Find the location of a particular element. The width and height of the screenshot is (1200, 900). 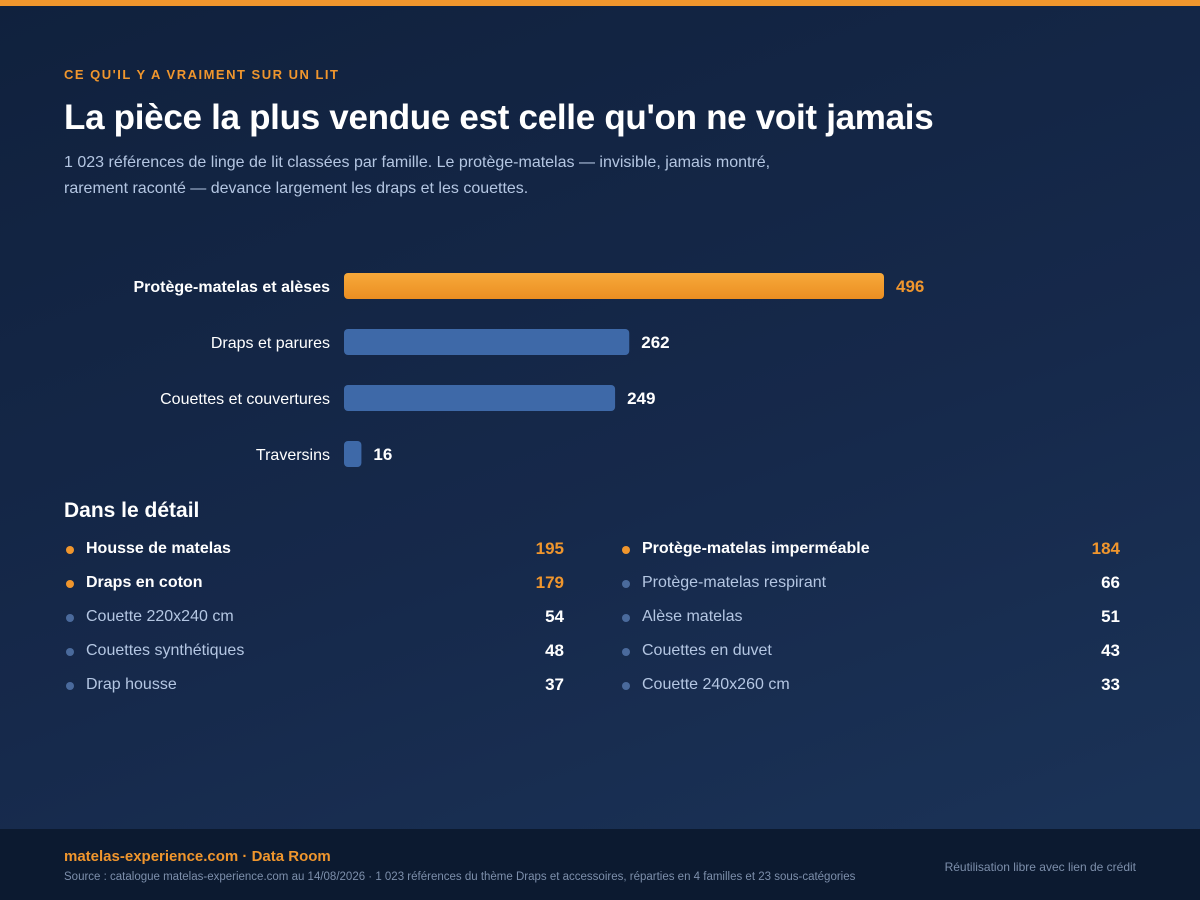

detail-row: Draps en coton 179 is located at coordinates (314, 584).